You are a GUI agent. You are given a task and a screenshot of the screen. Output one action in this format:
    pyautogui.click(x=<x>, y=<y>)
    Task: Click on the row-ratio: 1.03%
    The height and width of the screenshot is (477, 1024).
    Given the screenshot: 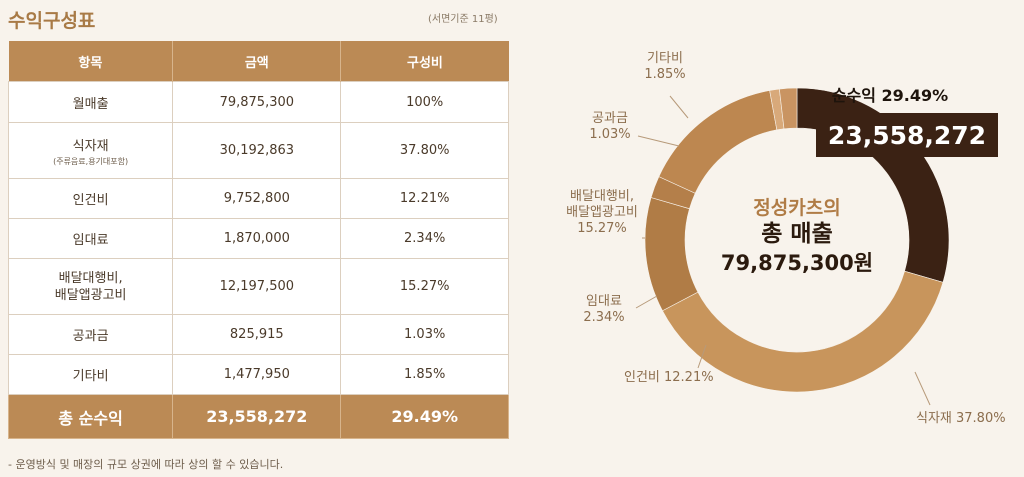 What is the action you would take?
    pyautogui.click(x=424, y=334)
    